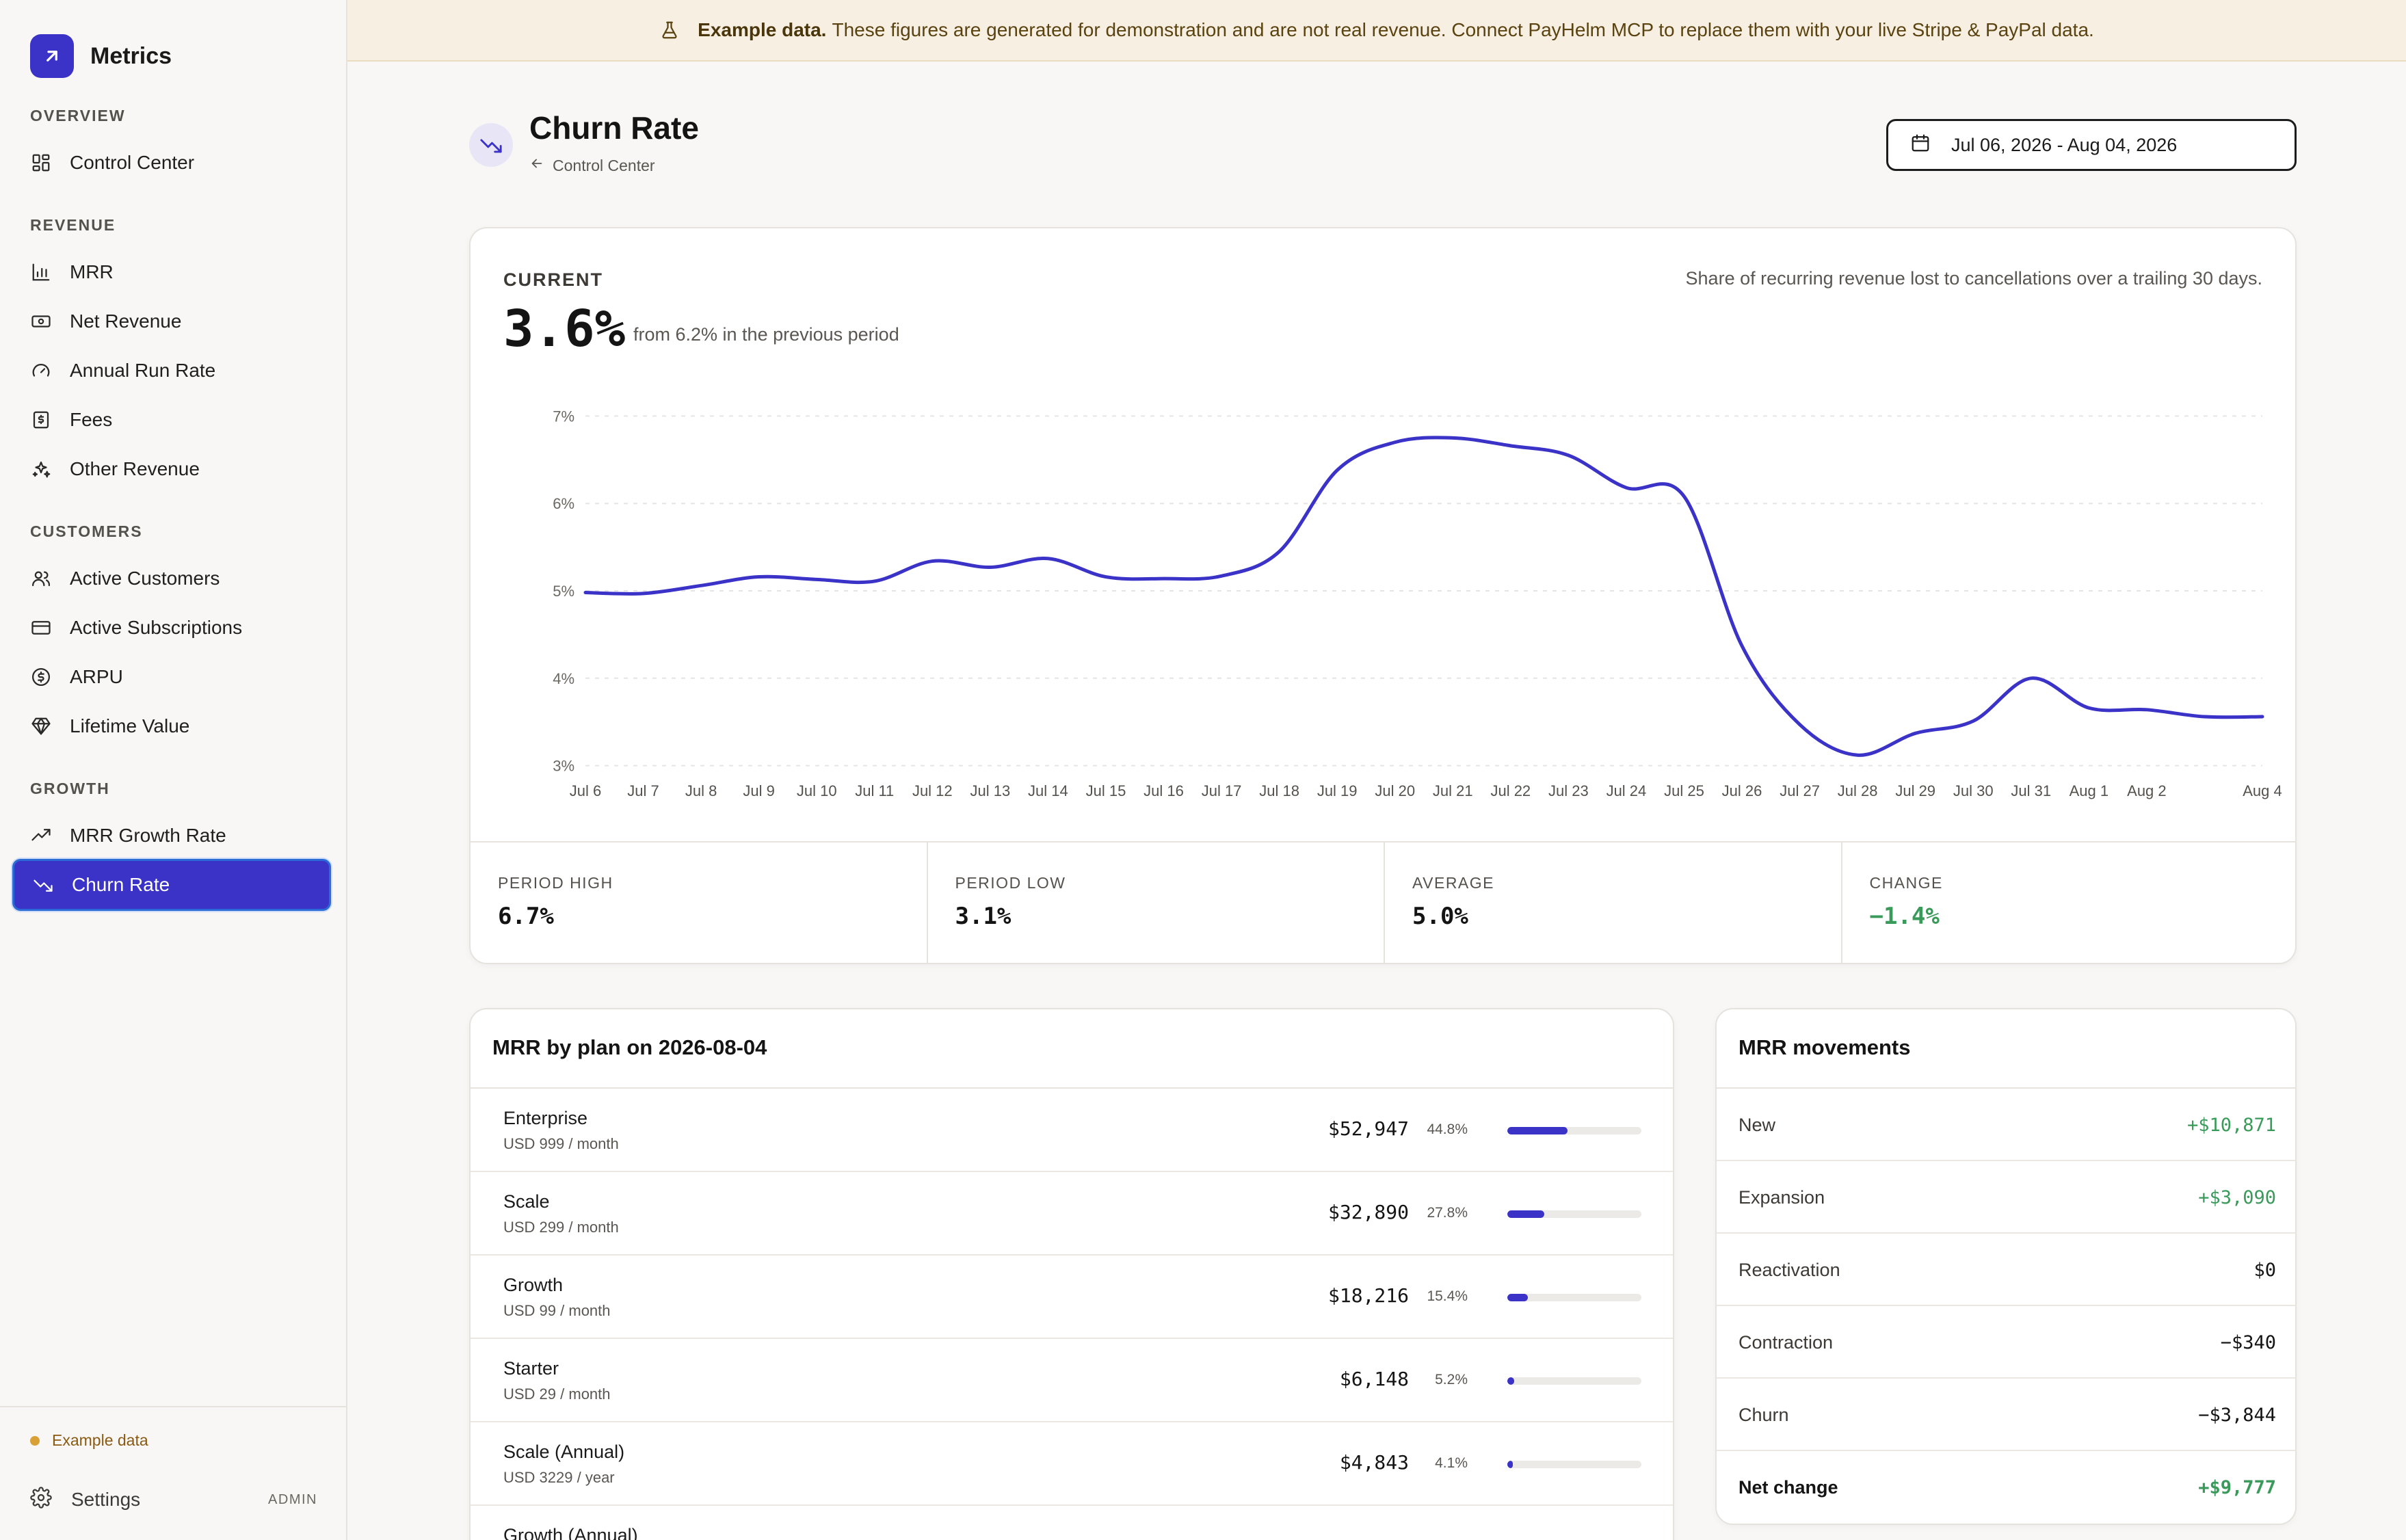 The image size is (2406, 1540). What do you see at coordinates (533, 1285) in the screenshot?
I see `plan-name: Growth` at bounding box center [533, 1285].